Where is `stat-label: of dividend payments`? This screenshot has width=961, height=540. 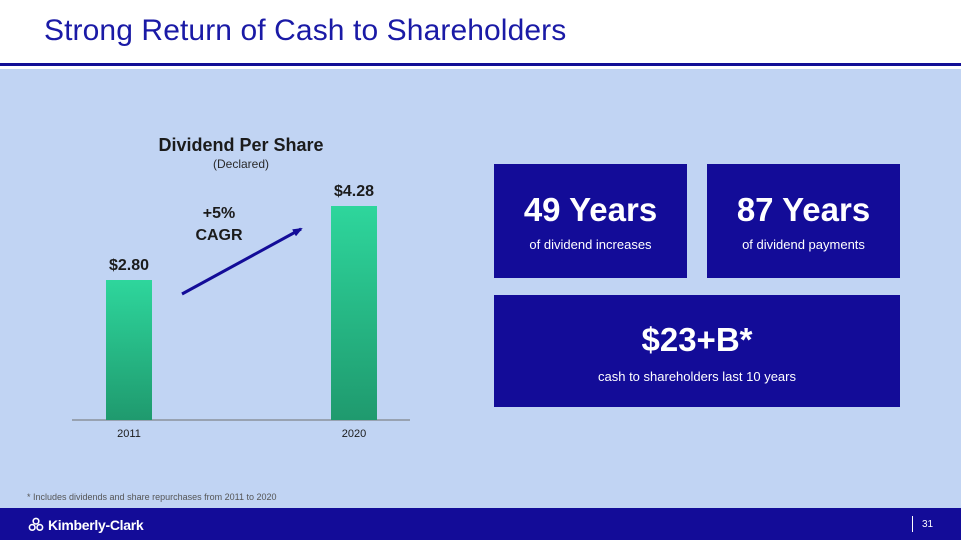
stat-label: of dividend payments is located at coordinates (803, 244).